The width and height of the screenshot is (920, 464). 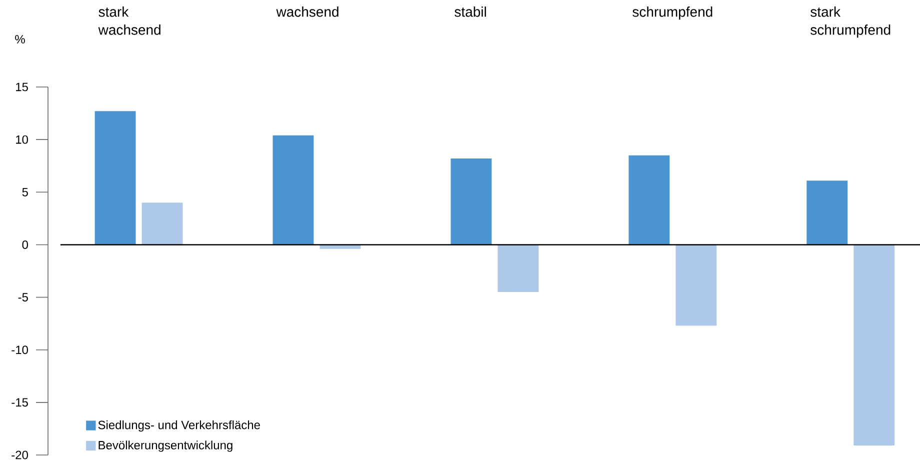 I want to click on y-tick-label: -5, so click(x=23, y=297).